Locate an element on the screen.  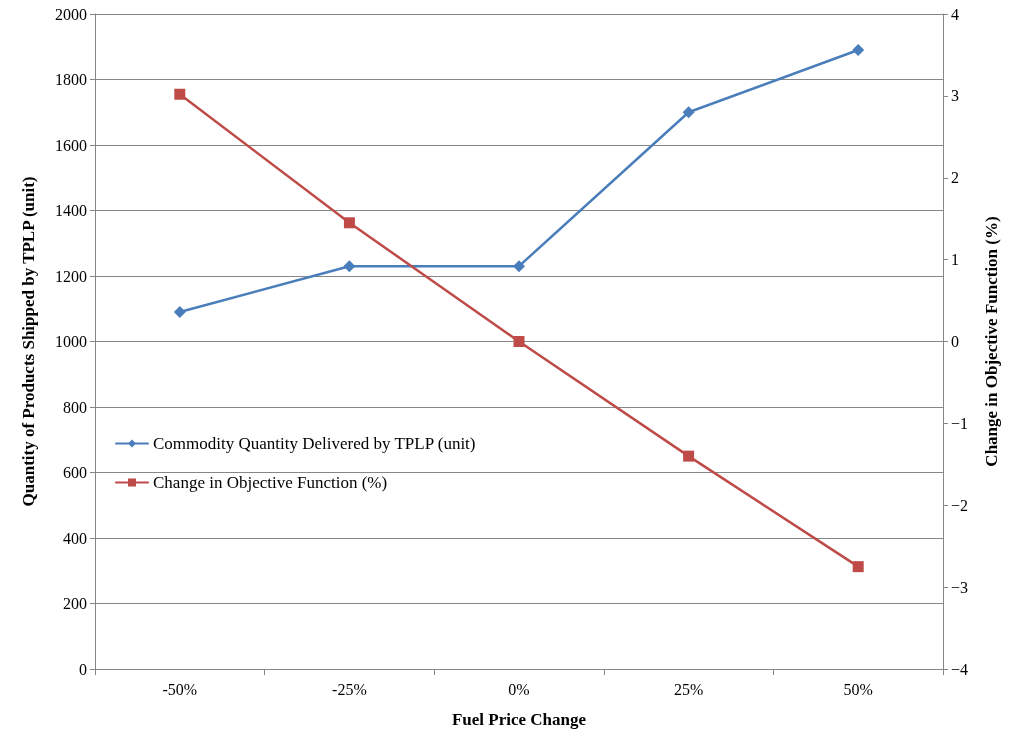
y2-tick-label: −2 is located at coordinates (960, 505).